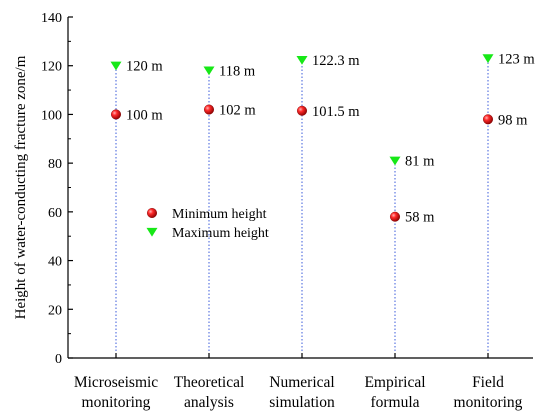  What do you see at coordinates (220, 233) in the screenshot?
I see `legend-label: Maximum height` at bounding box center [220, 233].